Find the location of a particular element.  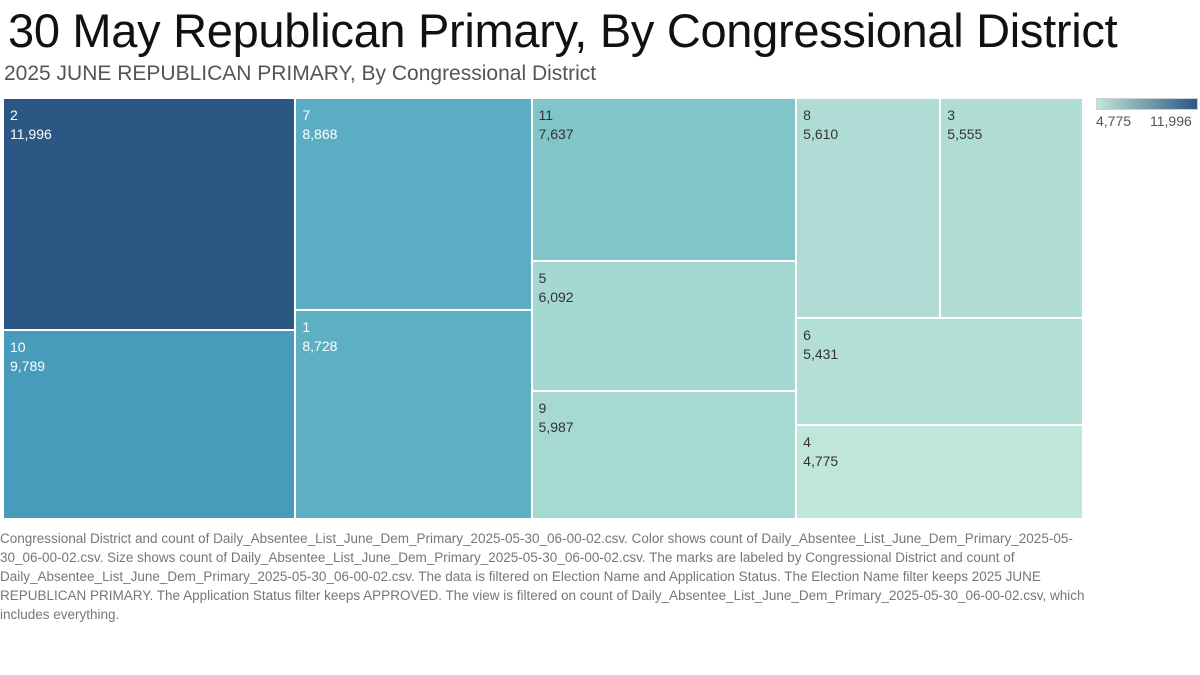

legend-gradient-bar is located at coordinates (1147, 104).